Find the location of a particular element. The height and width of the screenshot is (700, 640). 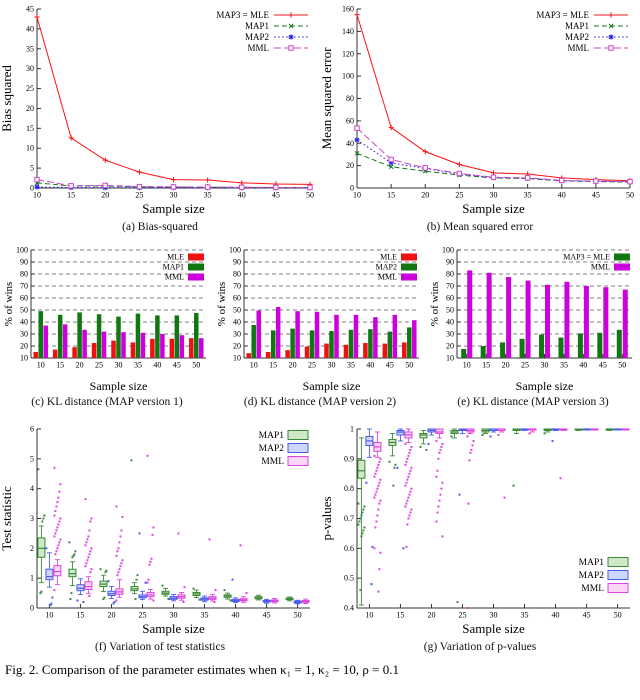

svg-text: Sample size is located at coordinates (544, 386).